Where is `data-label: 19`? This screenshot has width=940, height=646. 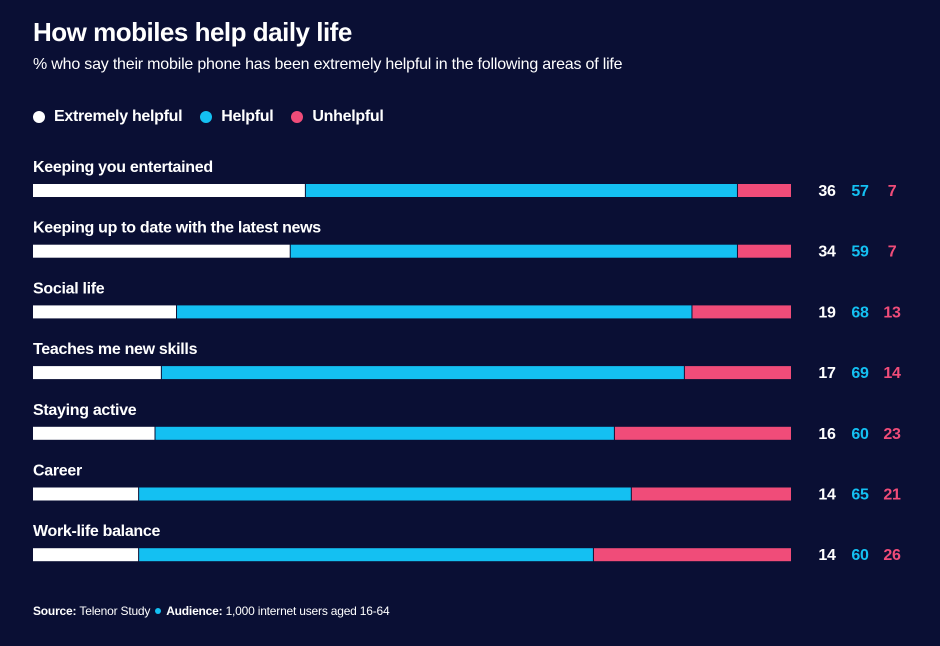
data-label: 19 is located at coordinates (827, 312).